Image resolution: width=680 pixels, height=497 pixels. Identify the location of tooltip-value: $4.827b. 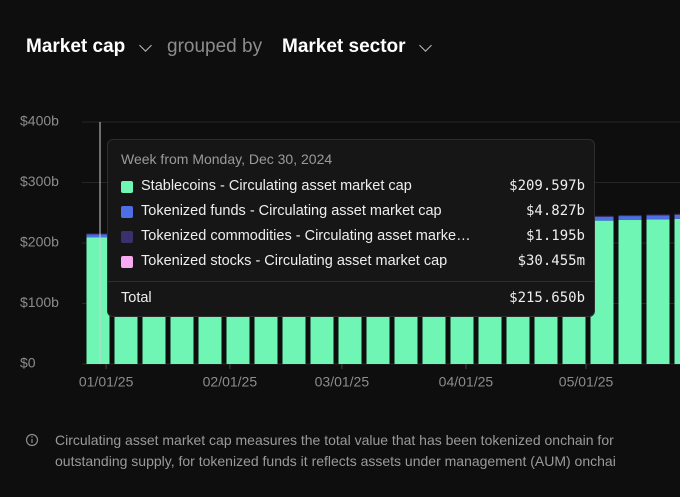
(555, 211).